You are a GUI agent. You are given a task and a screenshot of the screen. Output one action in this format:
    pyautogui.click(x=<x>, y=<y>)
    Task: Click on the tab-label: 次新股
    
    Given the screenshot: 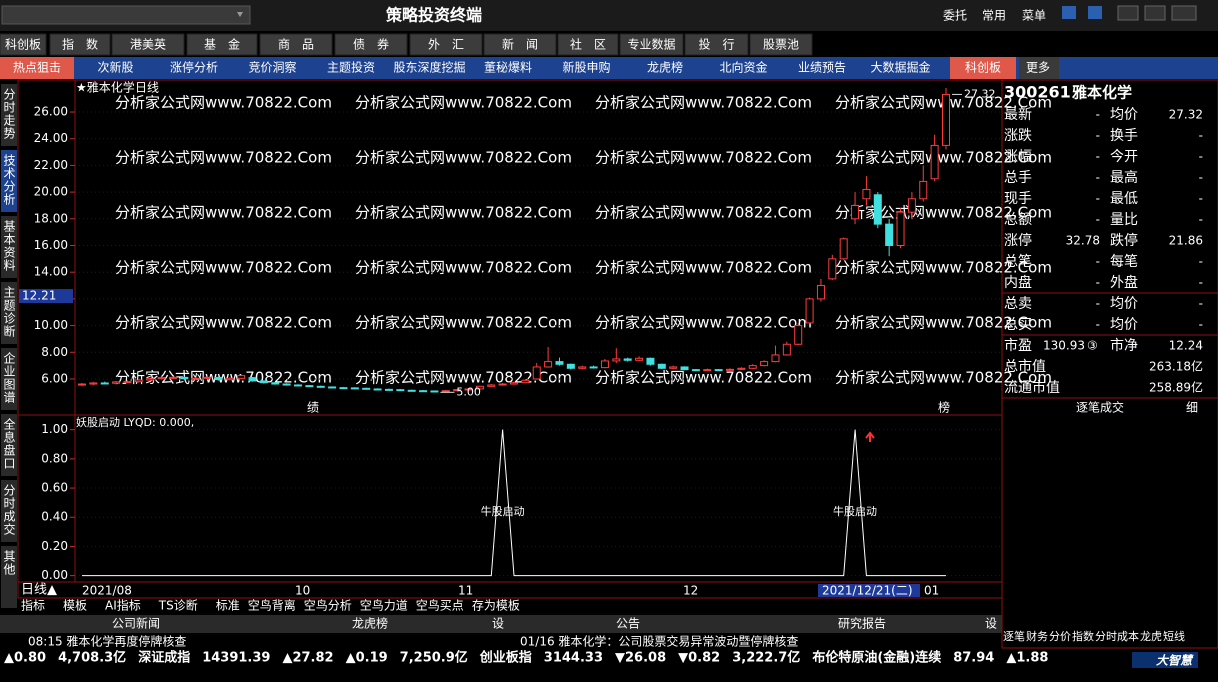 What is the action you would take?
    pyautogui.click(x=115, y=67)
    